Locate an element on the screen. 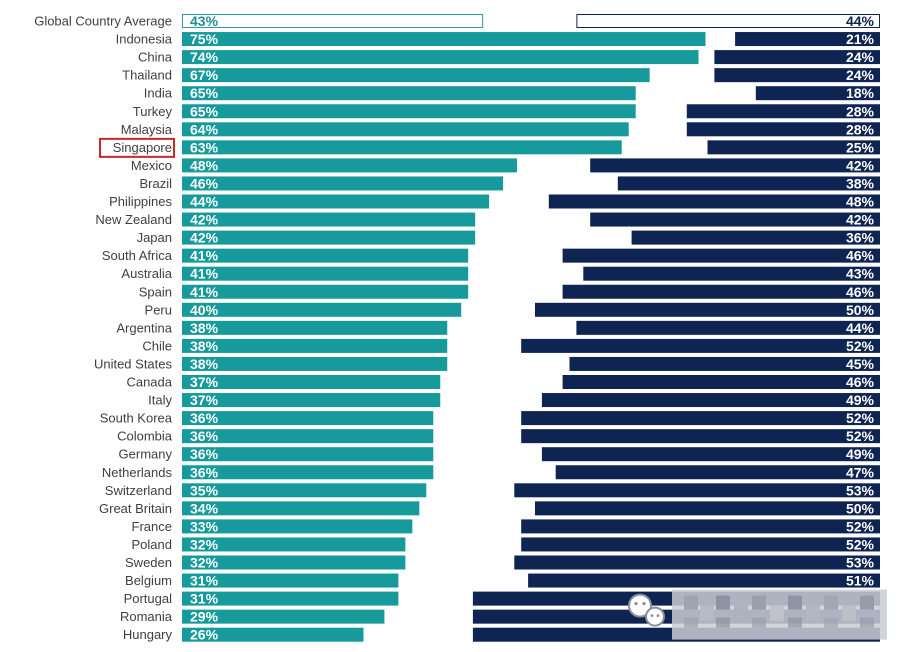 The image size is (900, 652). value-left-japan: 42% is located at coordinates (204, 238).